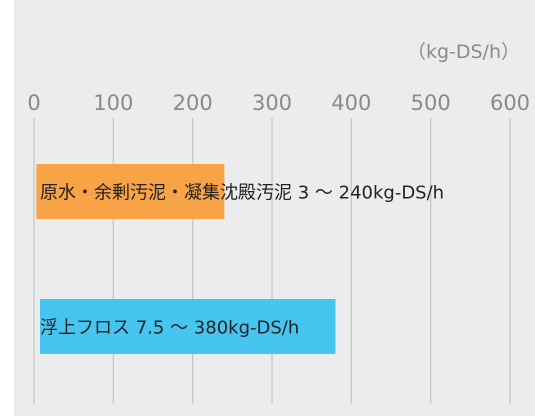  Describe the element at coordinates (272, 103) in the screenshot. I see `x-tick-label: 300` at that location.